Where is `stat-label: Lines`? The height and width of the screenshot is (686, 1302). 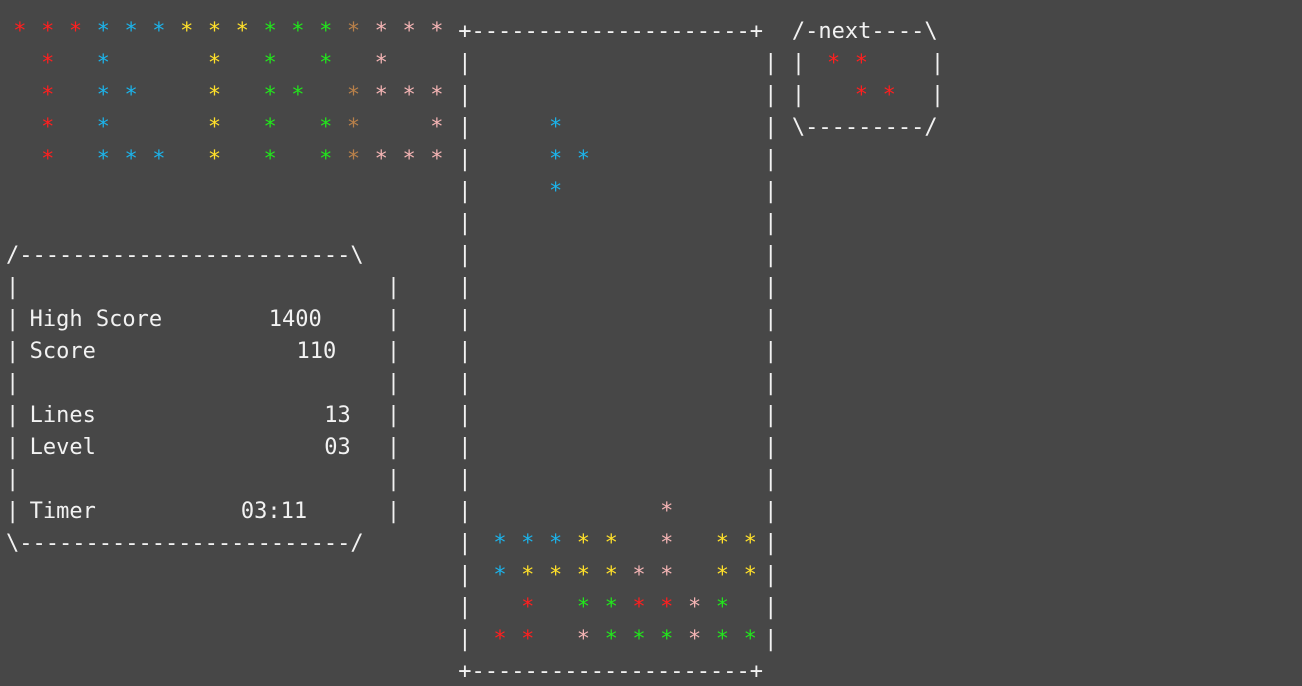 stat-label: Lines is located at coordinates (62, 415).